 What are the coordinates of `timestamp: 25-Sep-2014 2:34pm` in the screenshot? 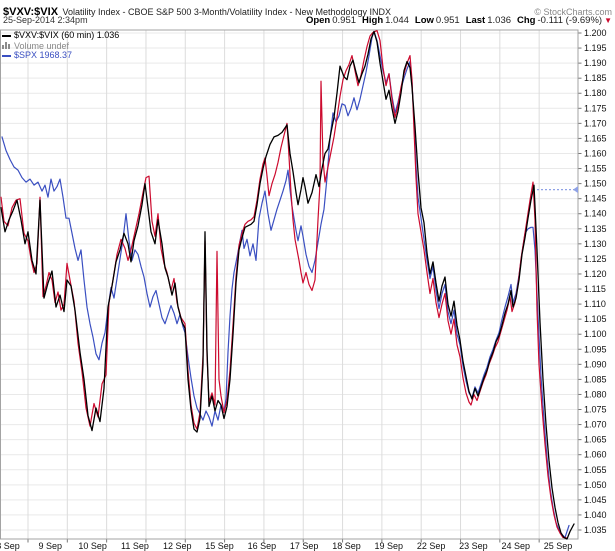 It's located at (45, 20).